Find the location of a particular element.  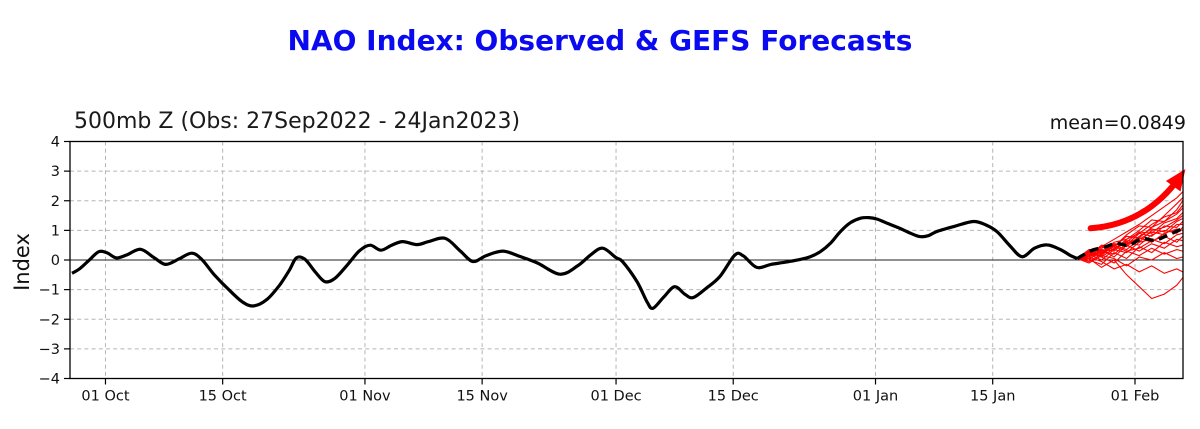

trend-arrow is located at coordinates (1135, 202).